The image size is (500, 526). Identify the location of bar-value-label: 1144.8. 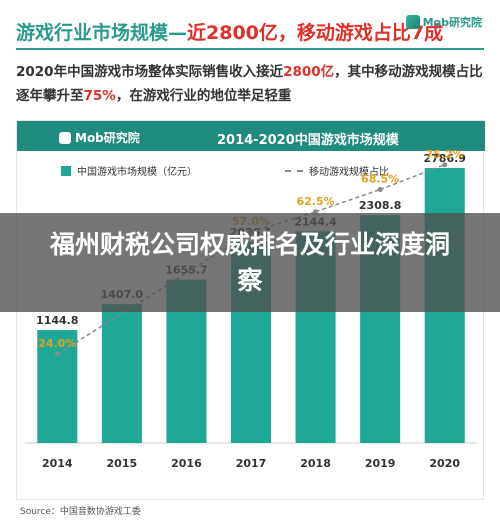
(57, 320).